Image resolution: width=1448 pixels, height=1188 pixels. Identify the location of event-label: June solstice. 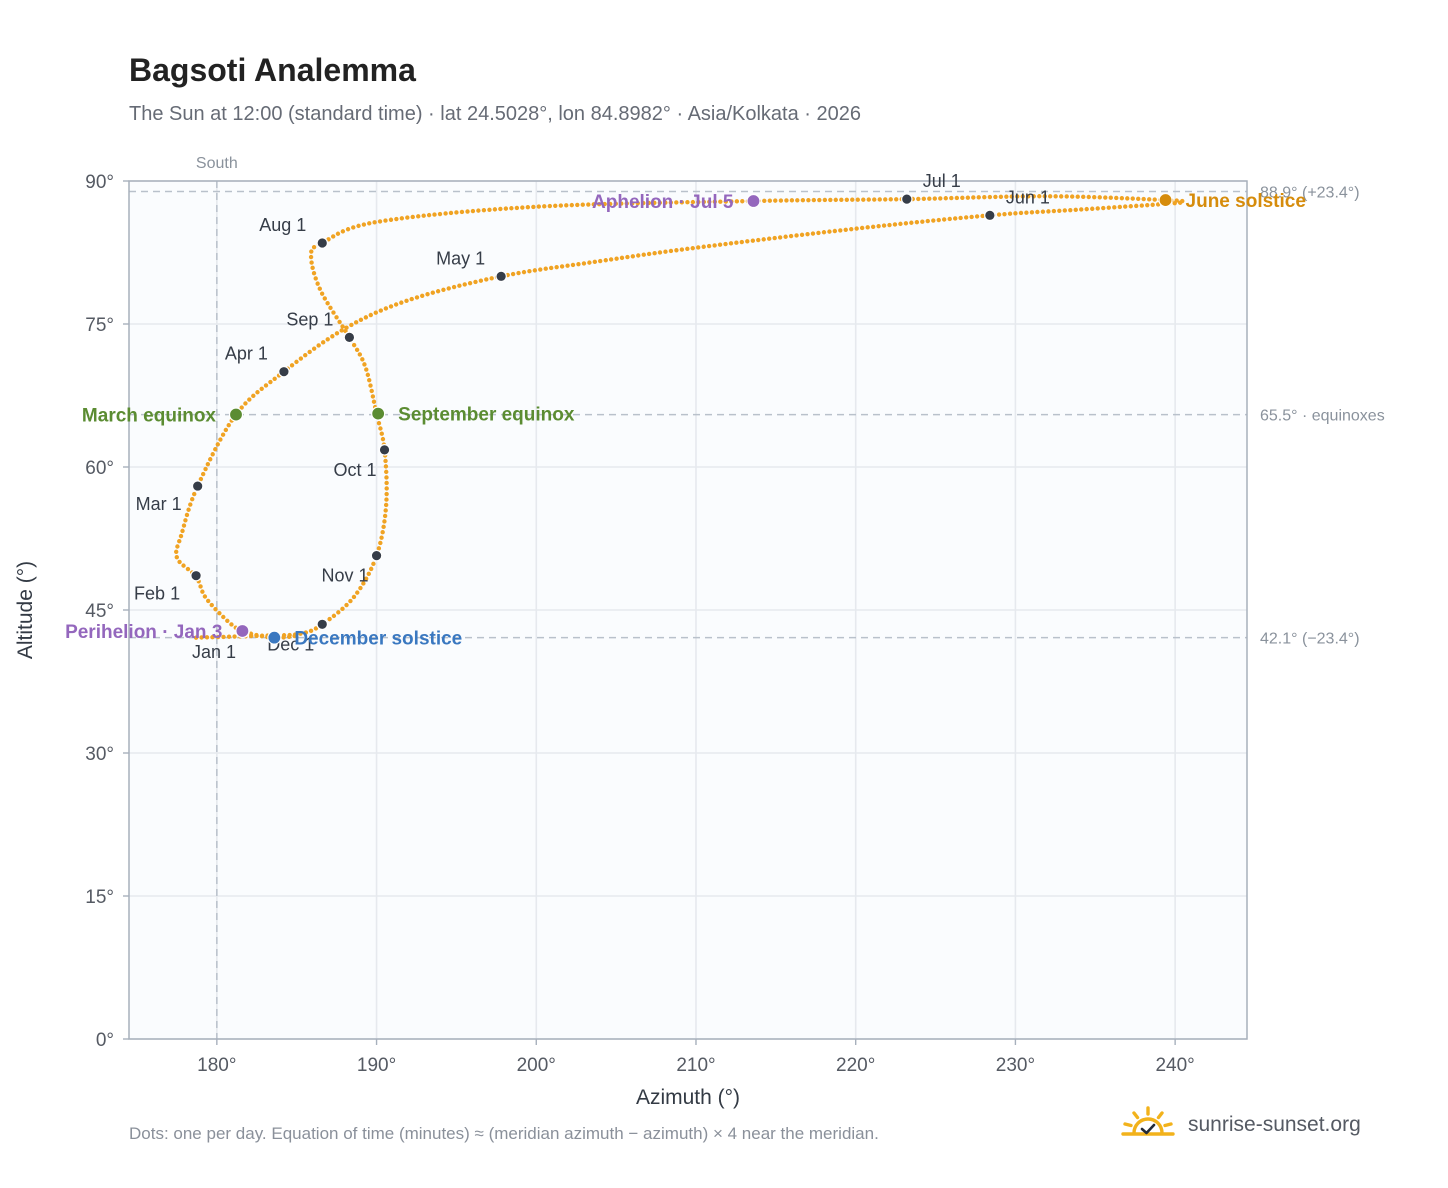
(1246, 201).